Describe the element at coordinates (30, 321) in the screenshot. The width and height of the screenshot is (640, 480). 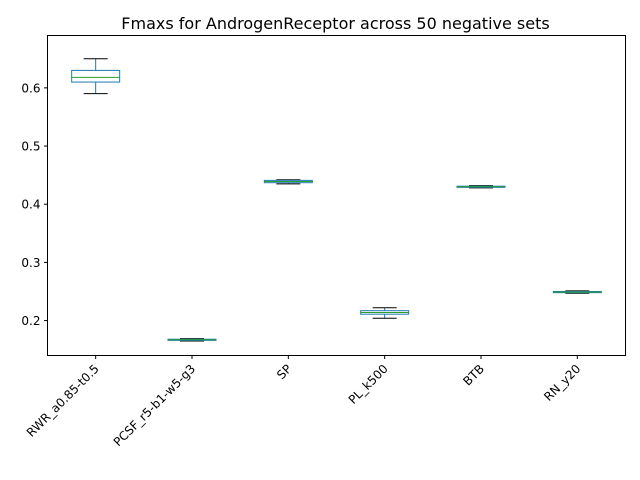
I see `y-tick-label: 0.2` at that location.